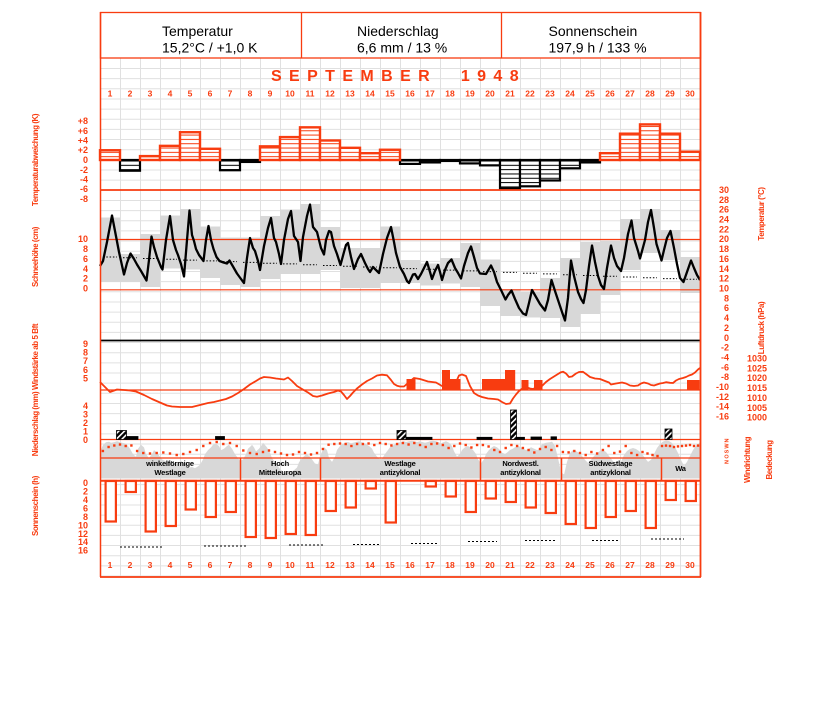  I want to click on svg-text: 17, so click(430, 94).